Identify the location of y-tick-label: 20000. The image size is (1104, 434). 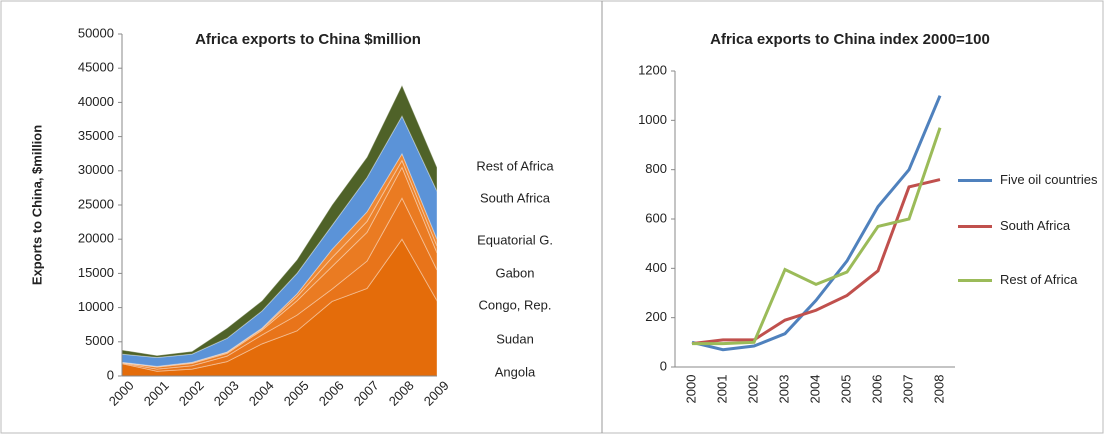
(96, 238).